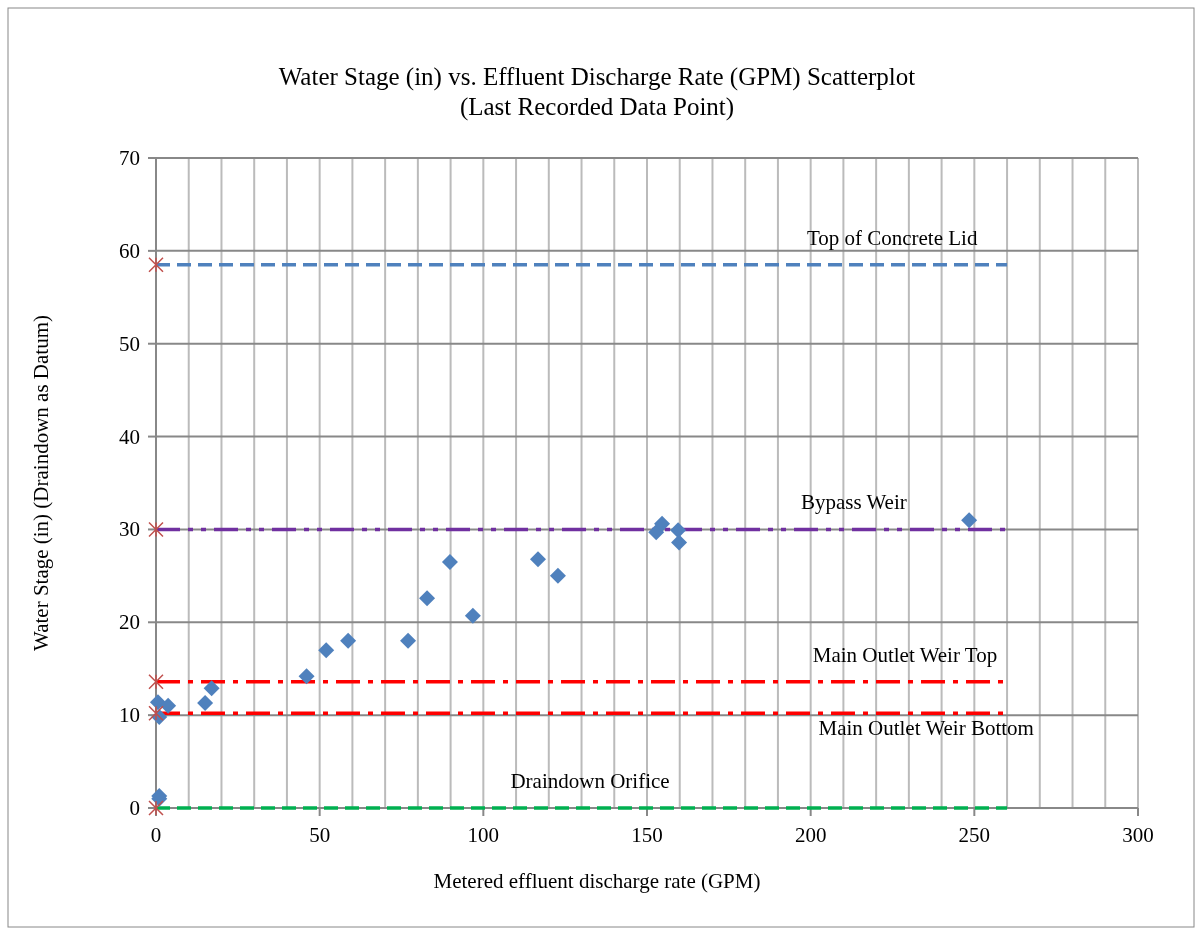  What do you see at coordinates (483, 835) in the screenshot?
I see `x-tick-label: 100` at bounding box center [483, 835].